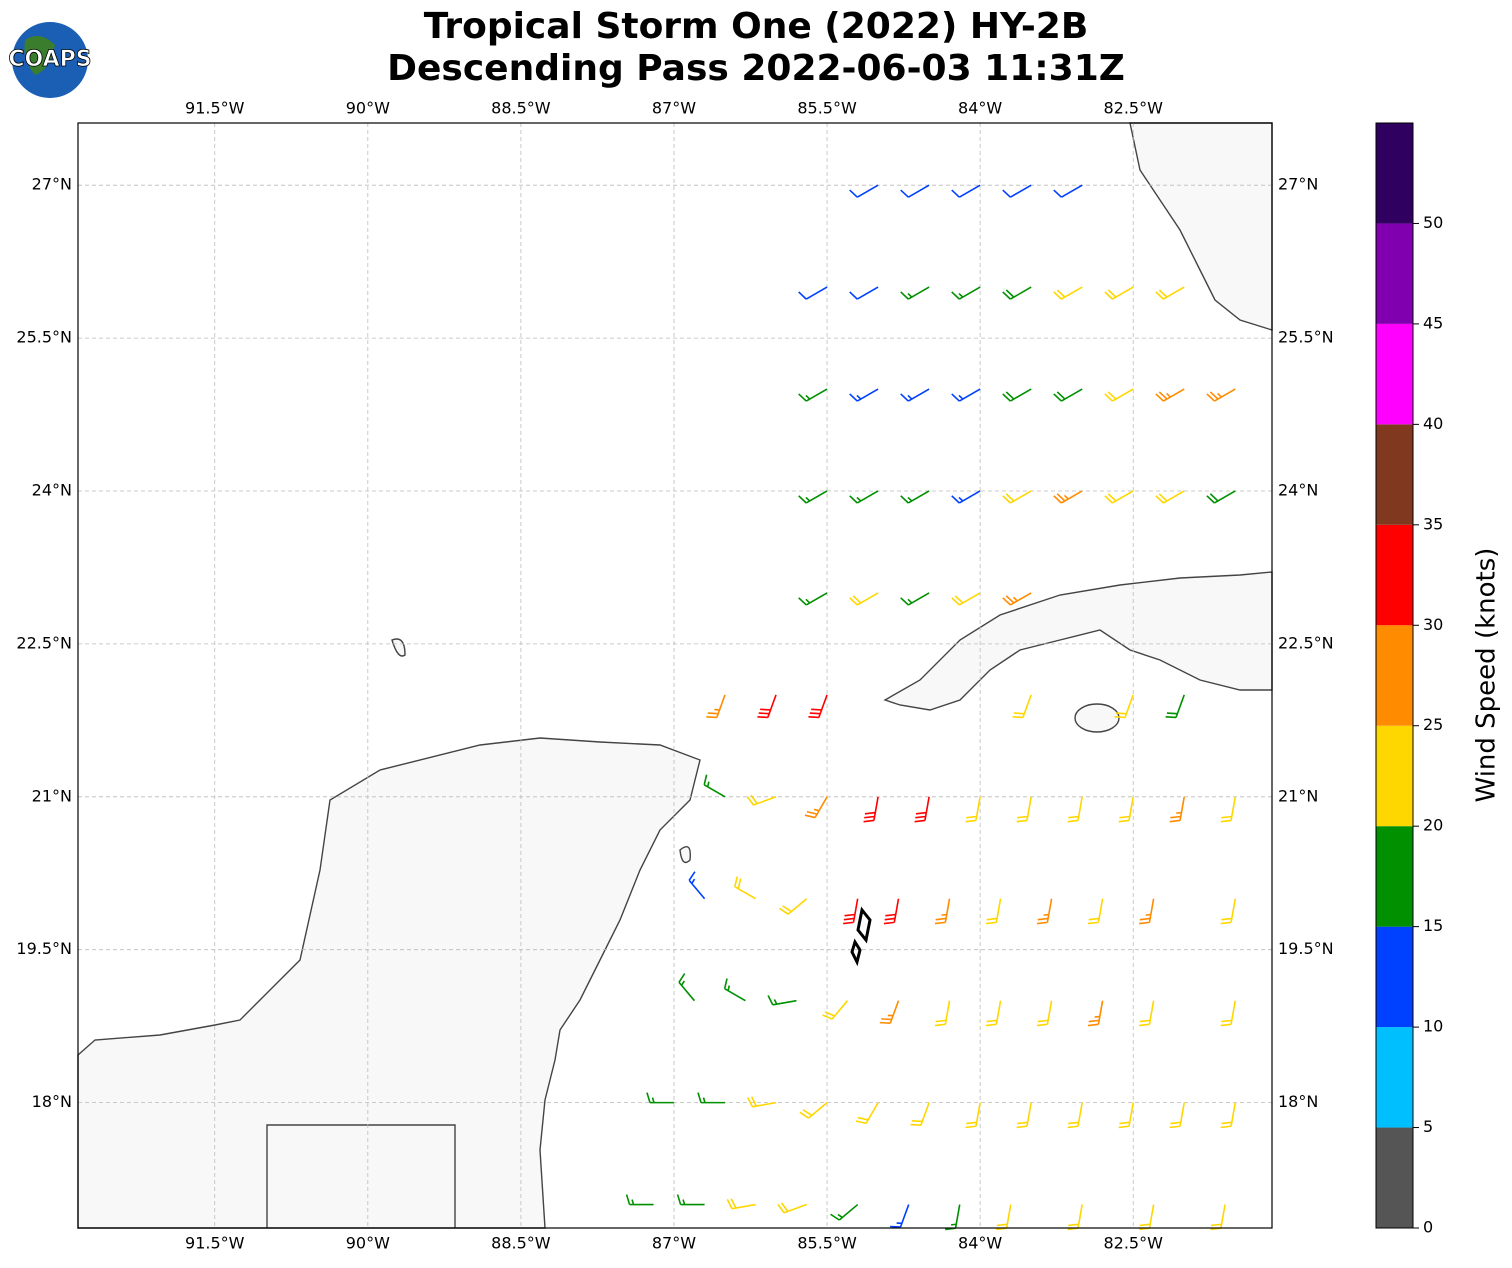 The width and height of the screenshot is (1512, 1268). Describe the element at coordinates (1133, 1243) in the screenshot. I see `x-tick-label: 82.5°W` at that location.